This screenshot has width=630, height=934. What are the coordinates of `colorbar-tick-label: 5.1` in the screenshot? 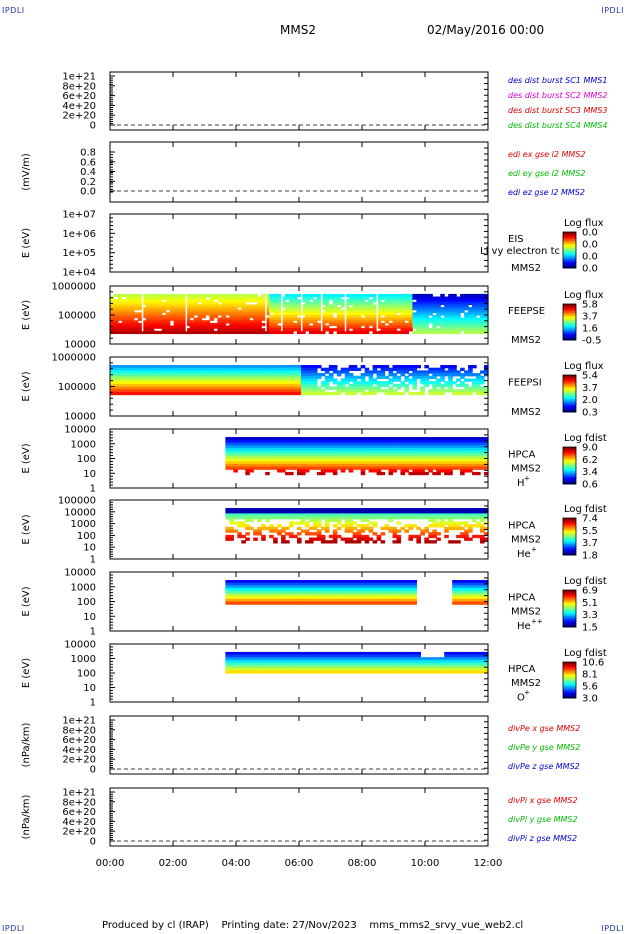 It's located at (590, 603).